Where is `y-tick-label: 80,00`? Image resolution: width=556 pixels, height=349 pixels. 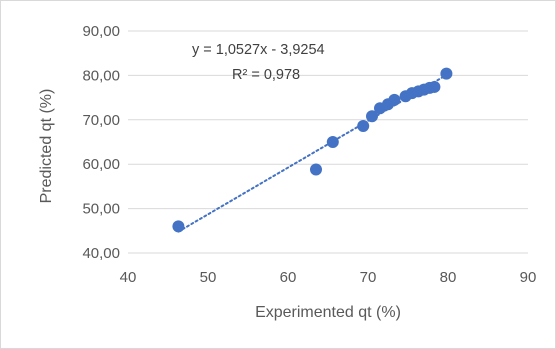 y-tick-label: 80,00 is located at coordinates (101, 75).